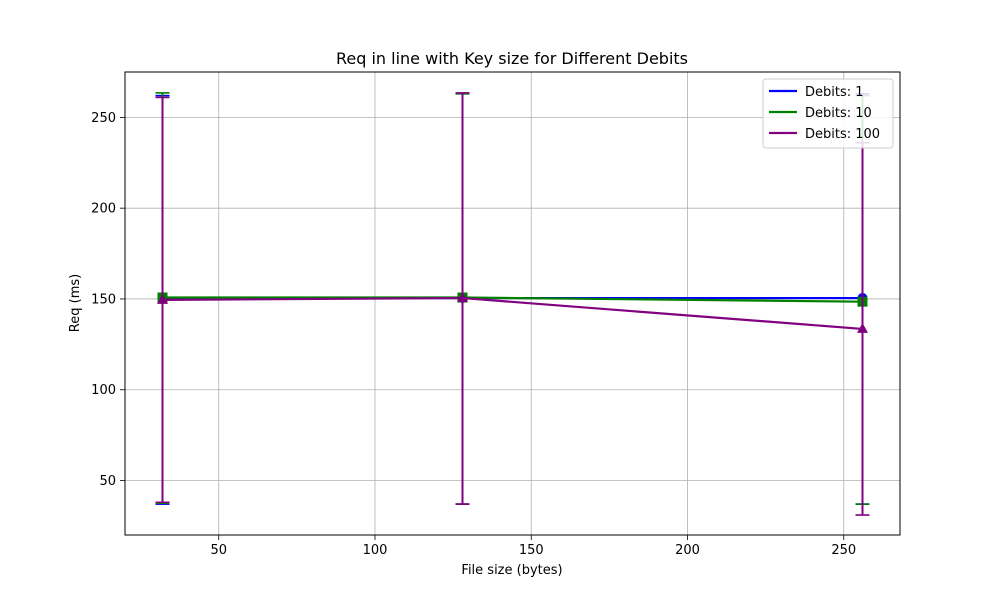 The width and height of the screenshot is (1000, 600). What do you see at coordinates (103, 118) in the screenshot?
I see `y-tick-label: 250` at bounding box center [103, 118].